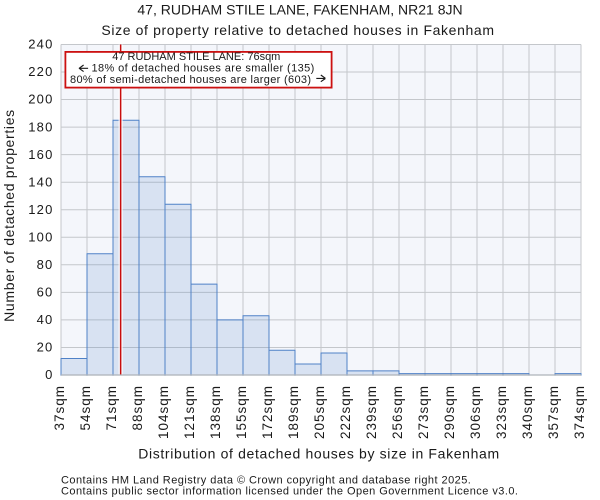 The width and height of the screenshot is (600, 500). What do you see at coordinates (49, 374) in the screenshot?
I see `svg-text: 0` at bounding box center [49, 374].